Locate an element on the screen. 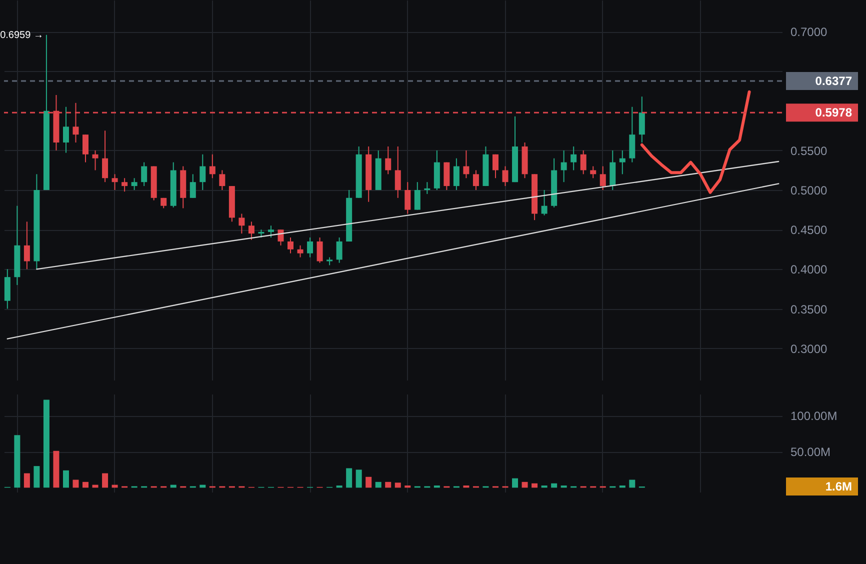 Image resolution: width=866 pixels, height=564 pixels. y-tick-label: 0.3500 is located at coordinates (809, 309).